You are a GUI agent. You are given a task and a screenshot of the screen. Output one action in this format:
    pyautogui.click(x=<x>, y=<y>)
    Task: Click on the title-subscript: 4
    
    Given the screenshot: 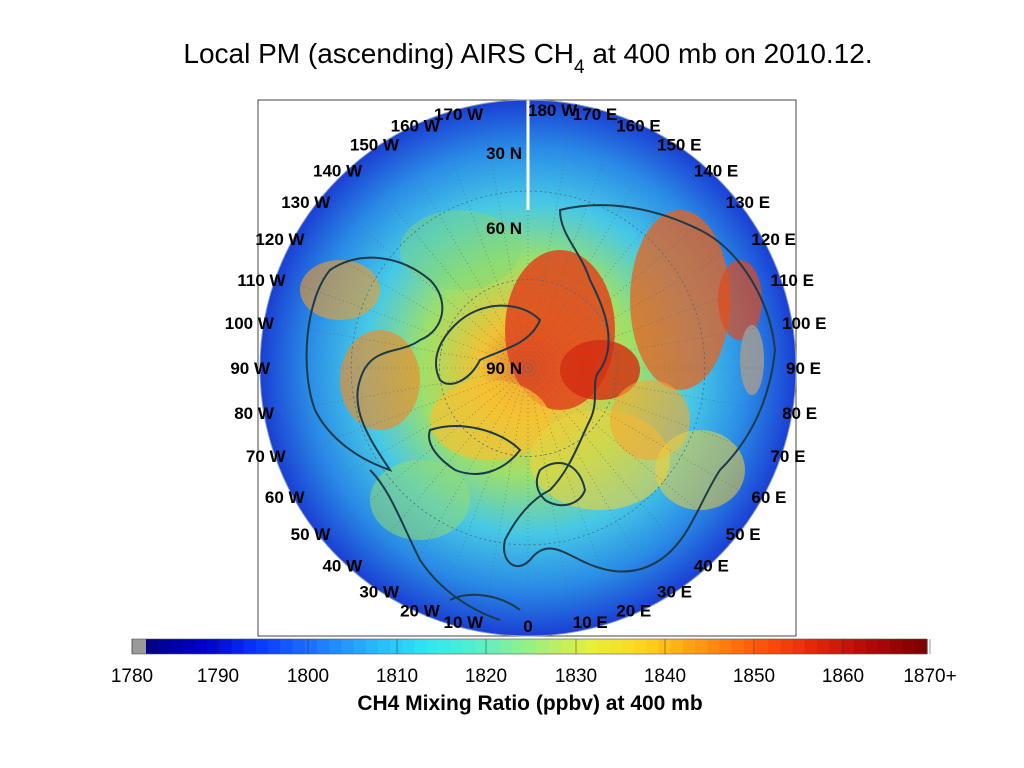 What is the action you would take?
    pyautogui.click(x=579, y=67)
    